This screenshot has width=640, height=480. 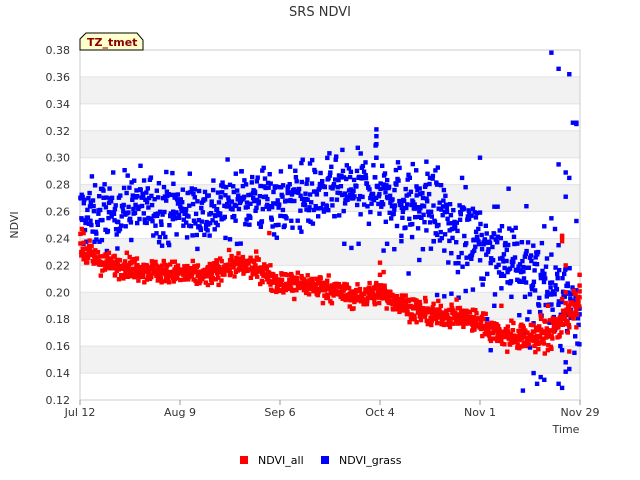 What do you see at coordinates (480, 412) in the screenshot?
I see `x-tick-label: Nov 1` at bounding box center [480, 412].